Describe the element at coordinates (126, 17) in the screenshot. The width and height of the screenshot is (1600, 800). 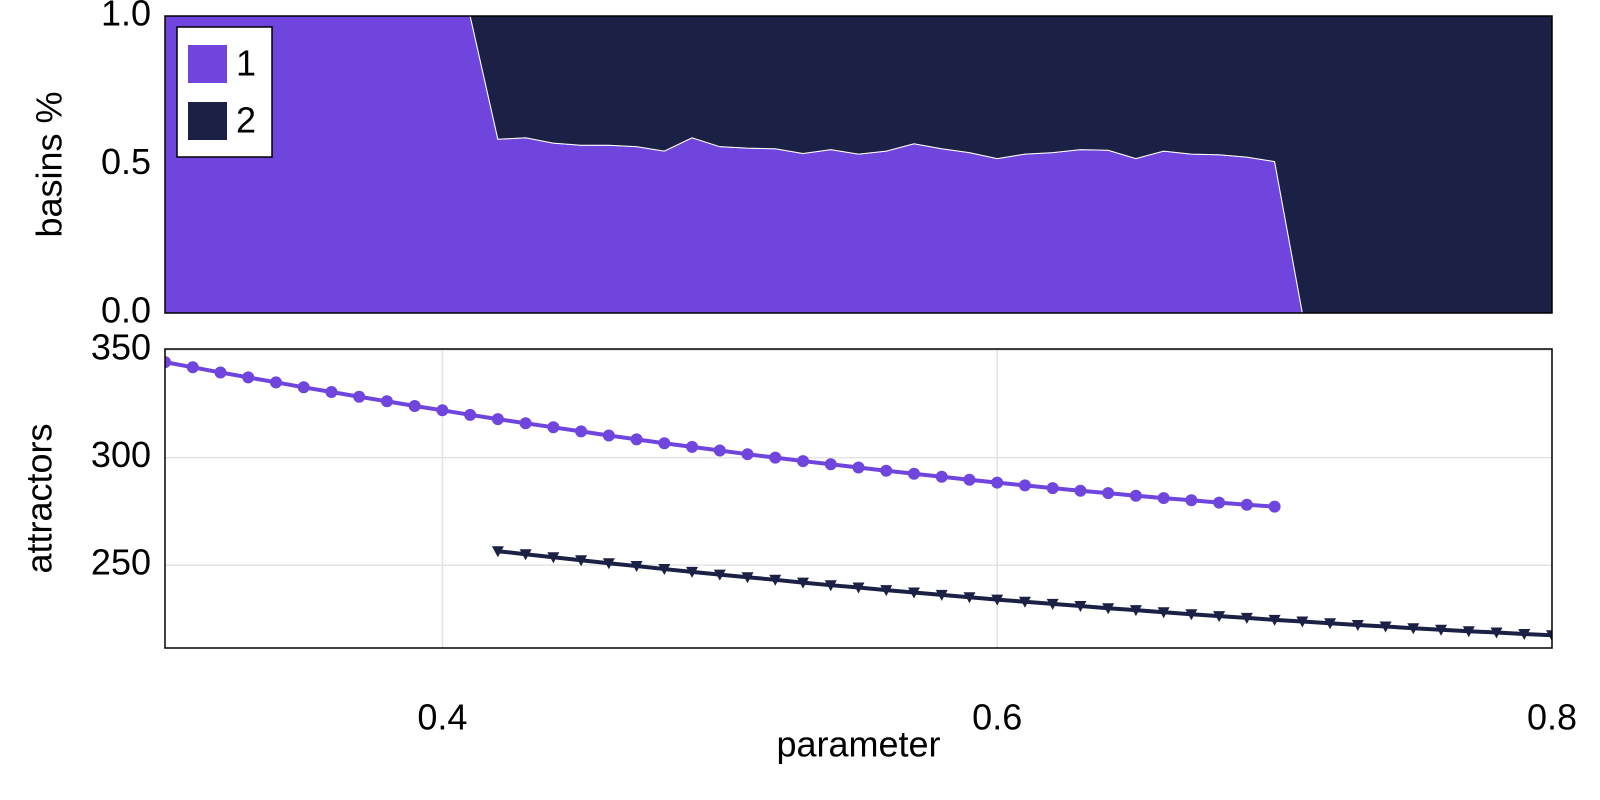
I see `y-tick-label: 1.0` at that location.